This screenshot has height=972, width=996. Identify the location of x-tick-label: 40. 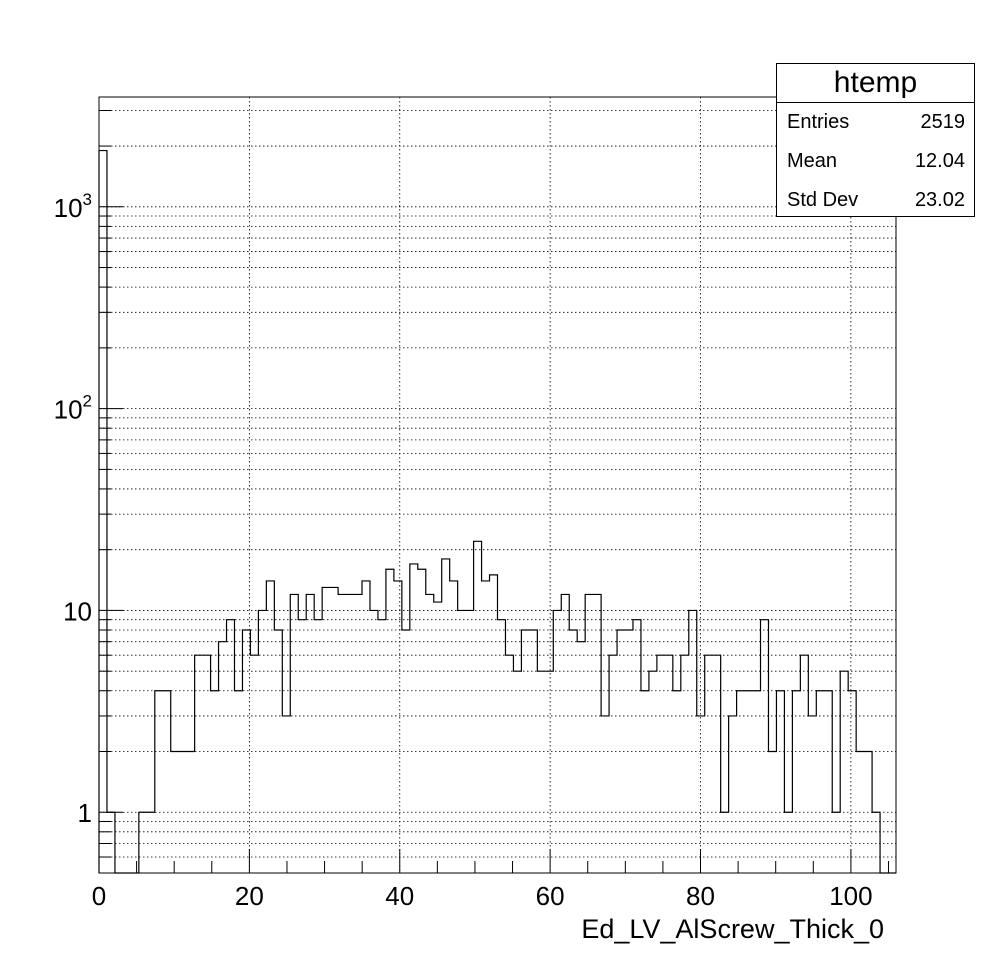
(399, 896).